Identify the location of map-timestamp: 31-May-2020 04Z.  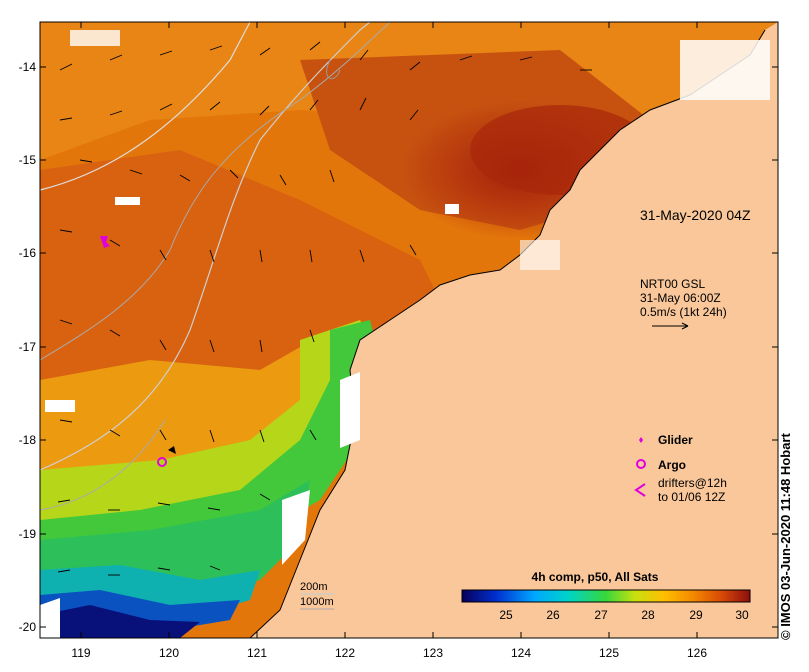
(695, 215).